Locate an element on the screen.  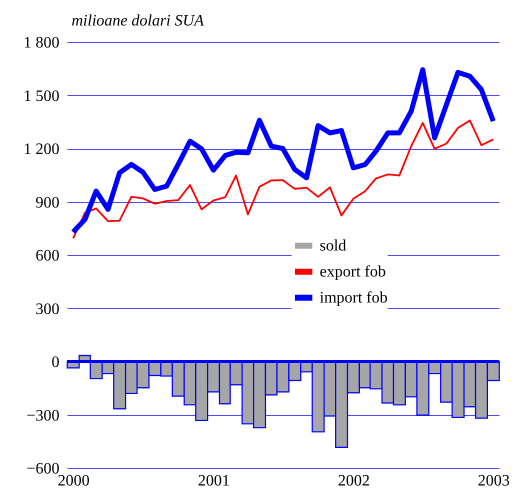
y-tick-label: 0 is located at coordinates (56, 362).